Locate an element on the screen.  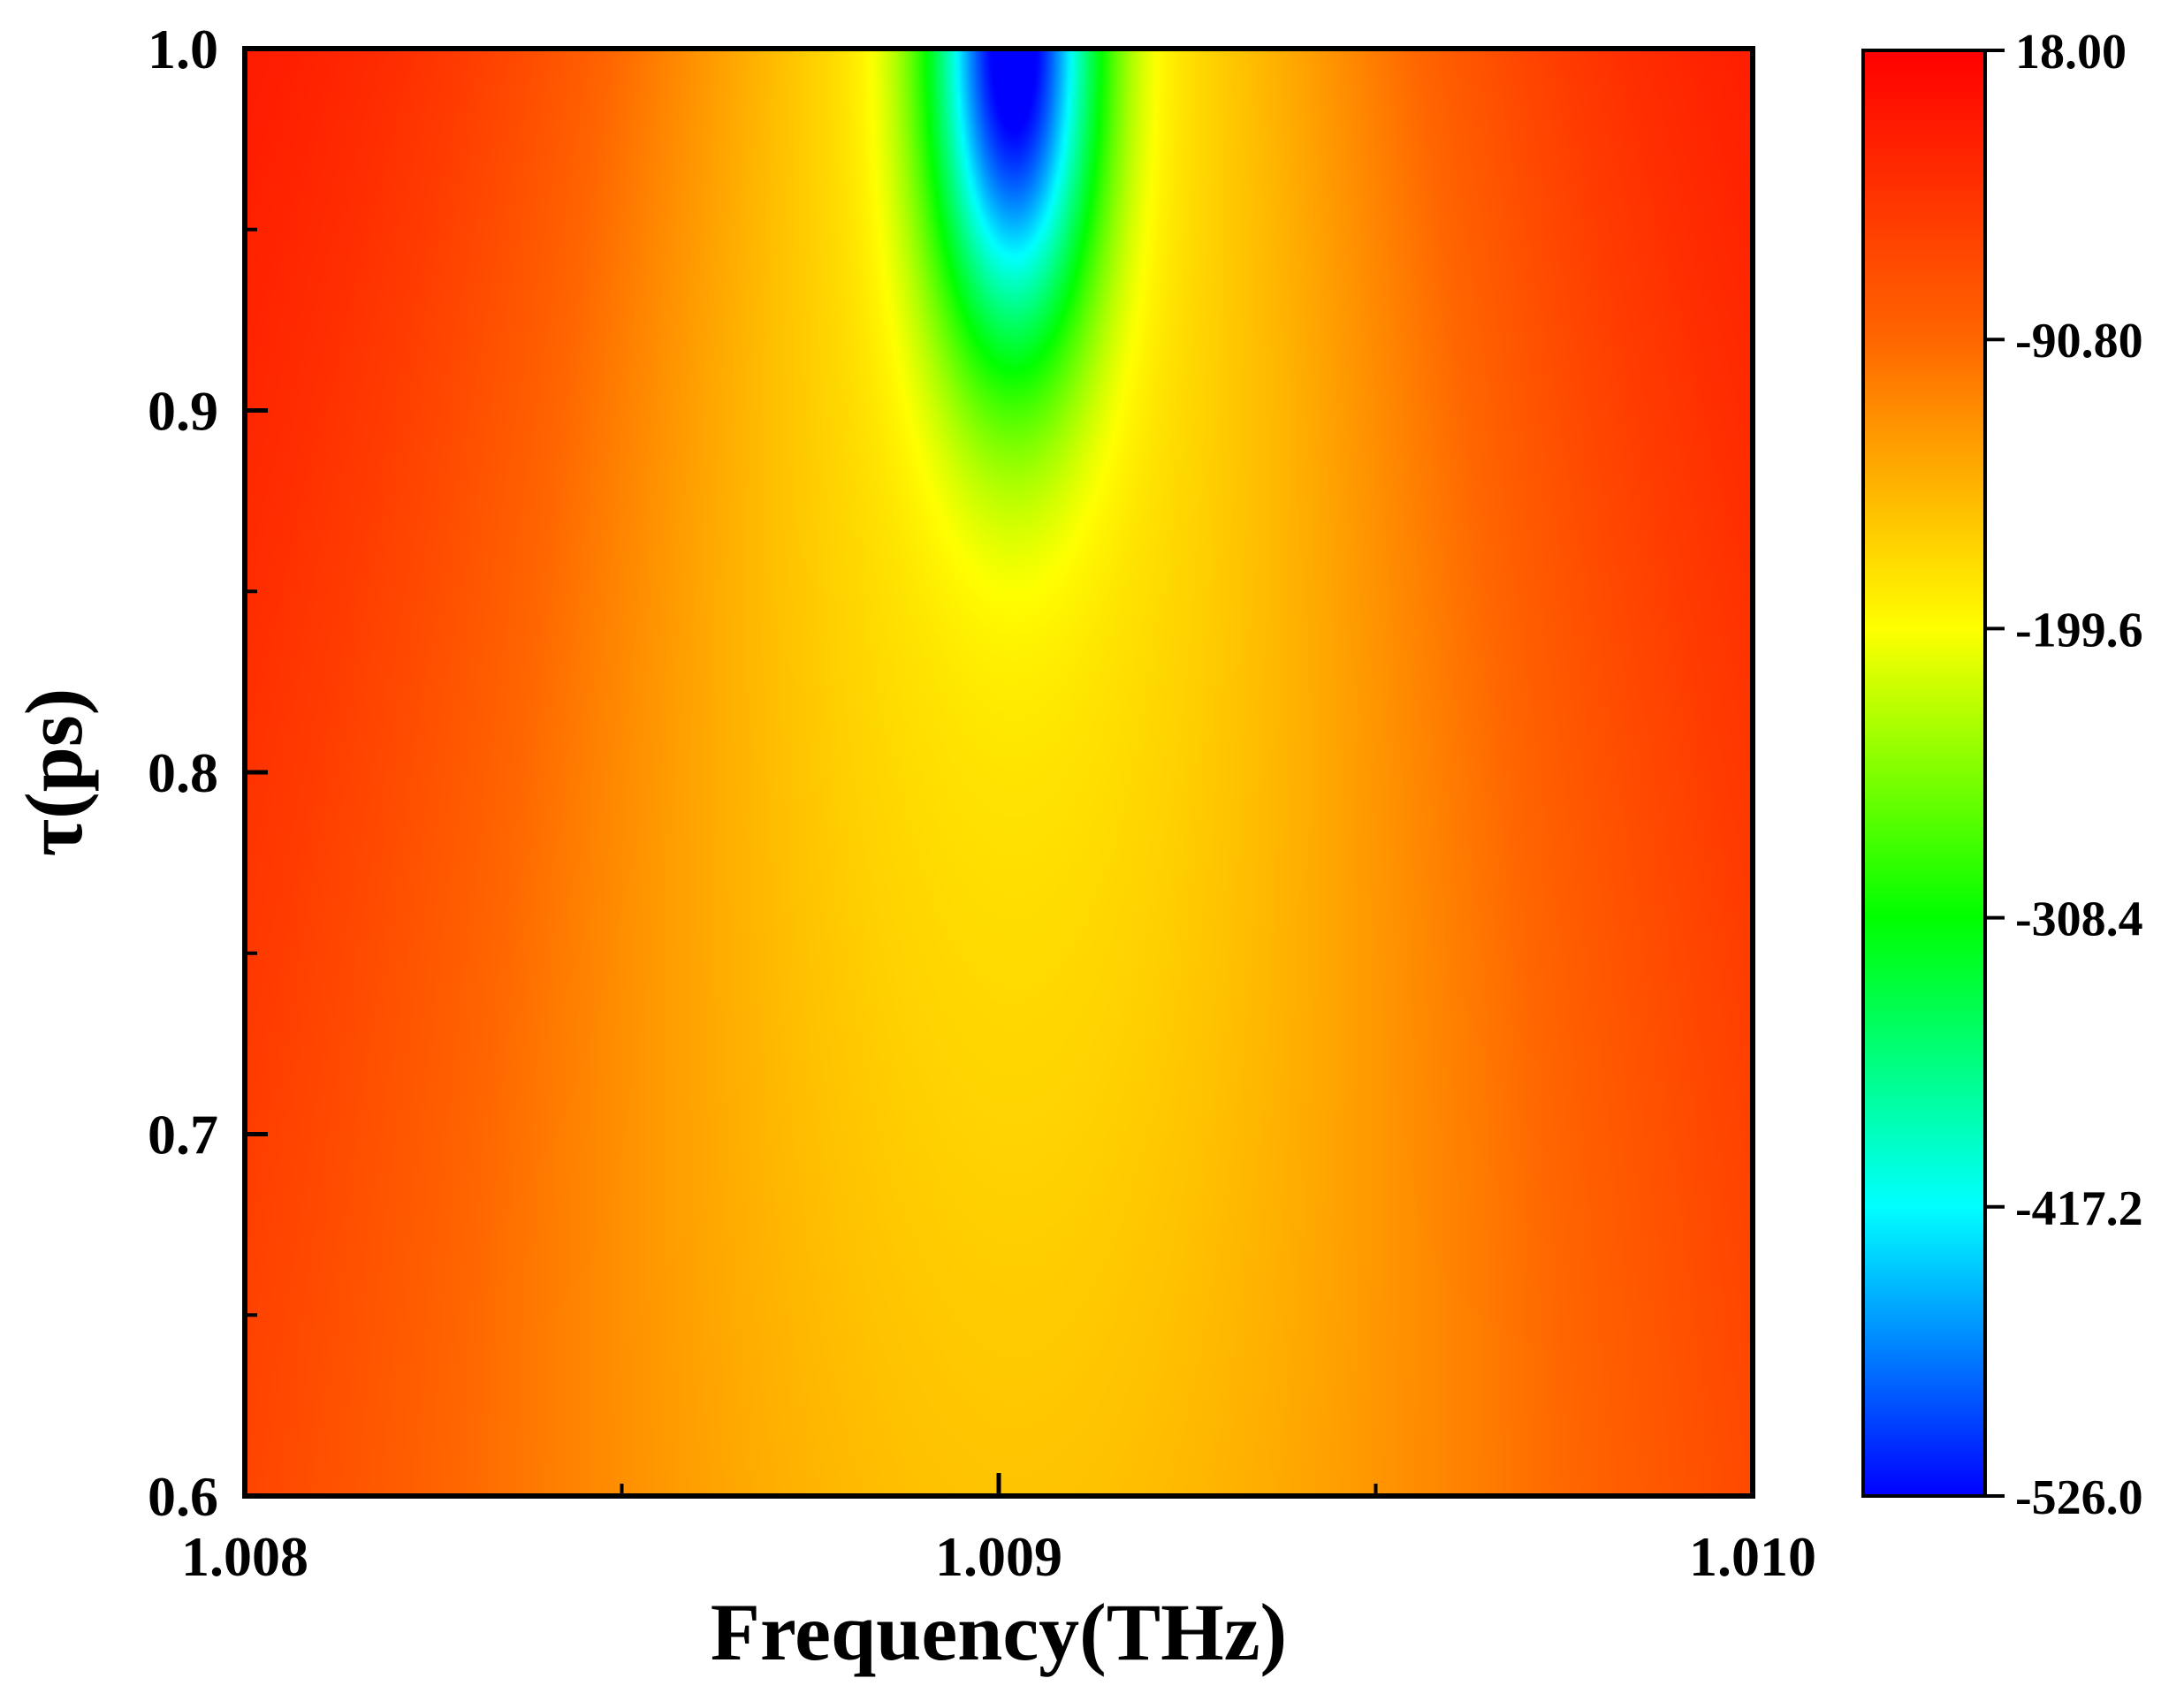
y-tick-label: 1.0 is located at coordinates (183, 49).